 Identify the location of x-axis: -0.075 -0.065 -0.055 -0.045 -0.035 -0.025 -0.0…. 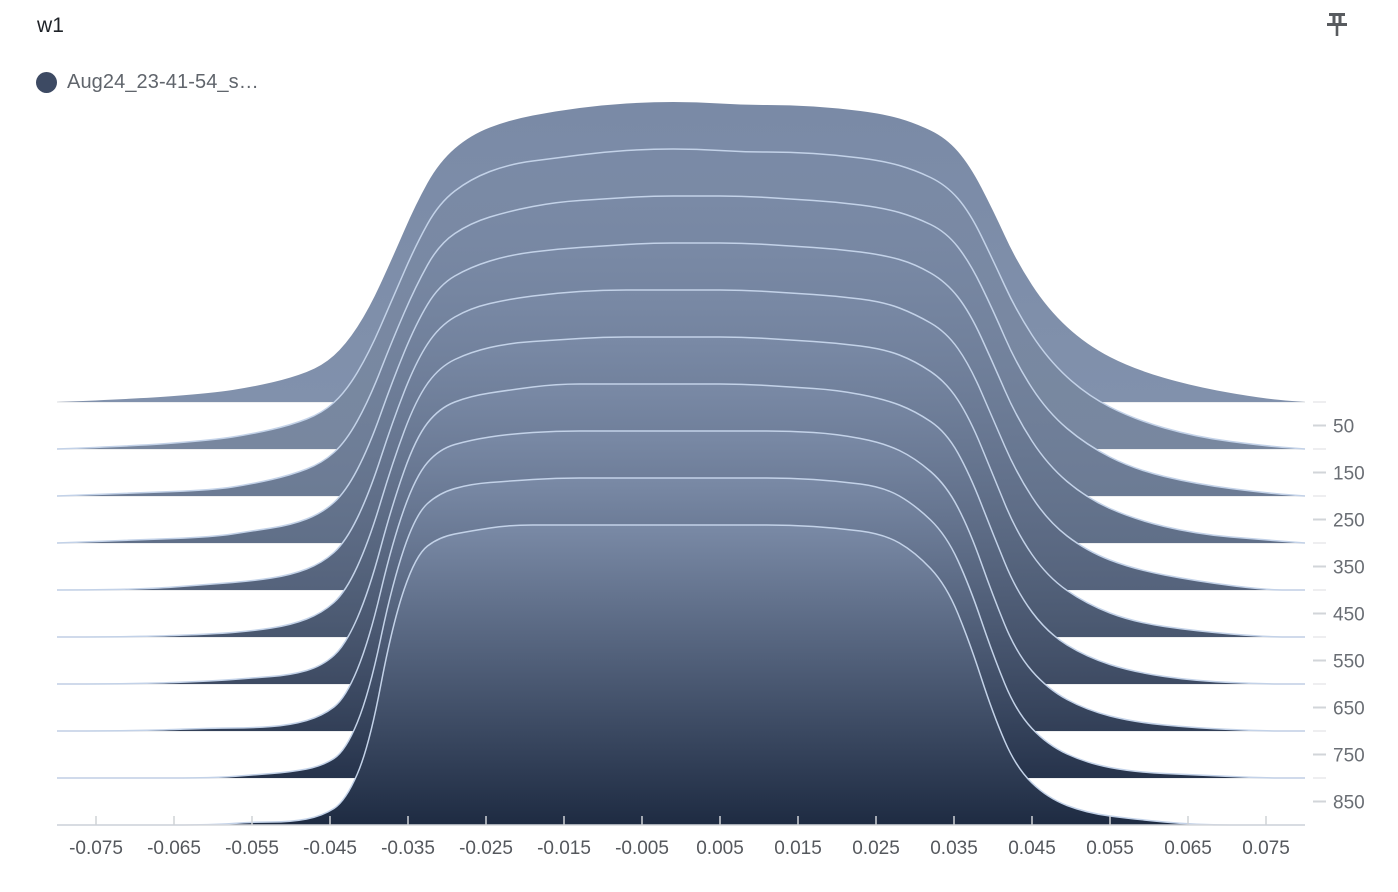
(681, 837).